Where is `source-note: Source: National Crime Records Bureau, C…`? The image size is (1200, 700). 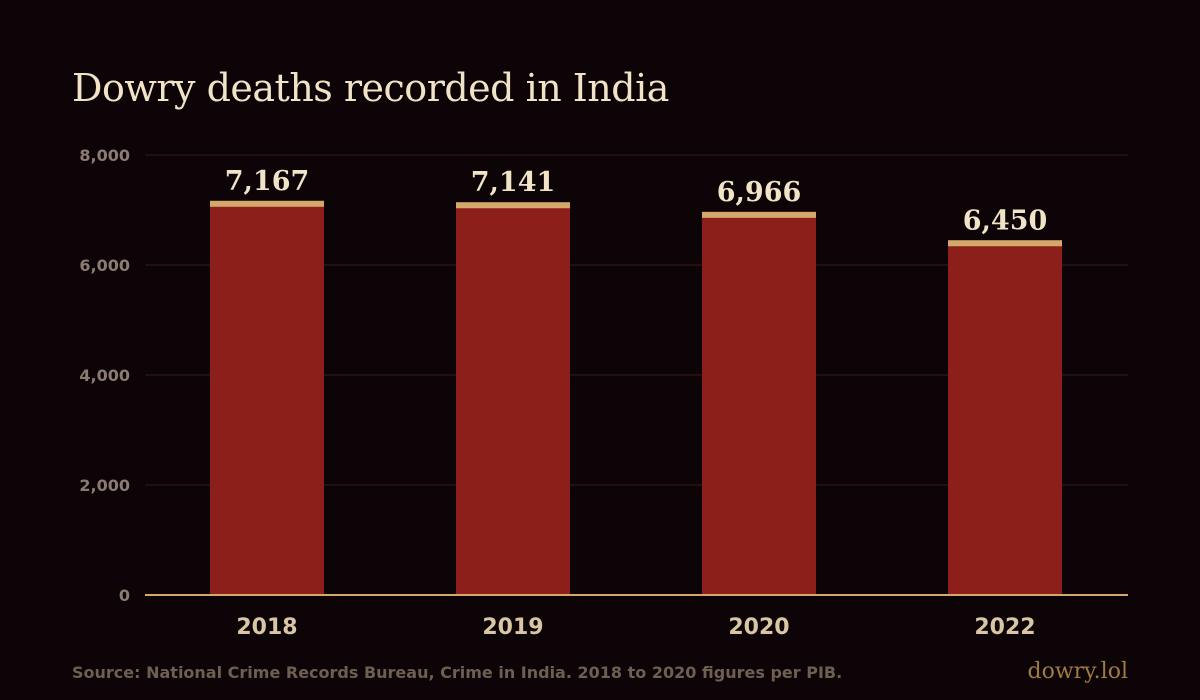 source-note: Source: National Crime Records Bureau, C… is located at coordinates (457, 672).